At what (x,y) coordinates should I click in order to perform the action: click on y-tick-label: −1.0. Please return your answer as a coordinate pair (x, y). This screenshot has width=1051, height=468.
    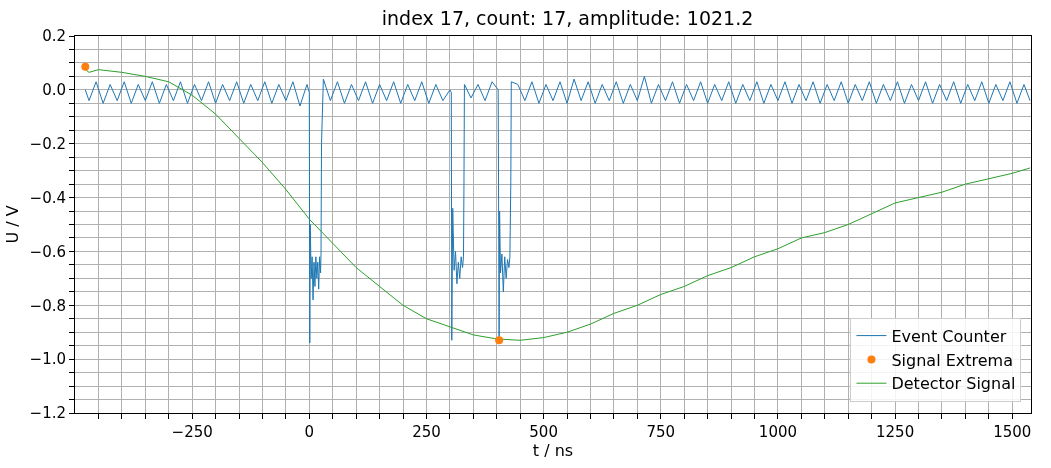
    Looking at the image, I should click on (47, 359).